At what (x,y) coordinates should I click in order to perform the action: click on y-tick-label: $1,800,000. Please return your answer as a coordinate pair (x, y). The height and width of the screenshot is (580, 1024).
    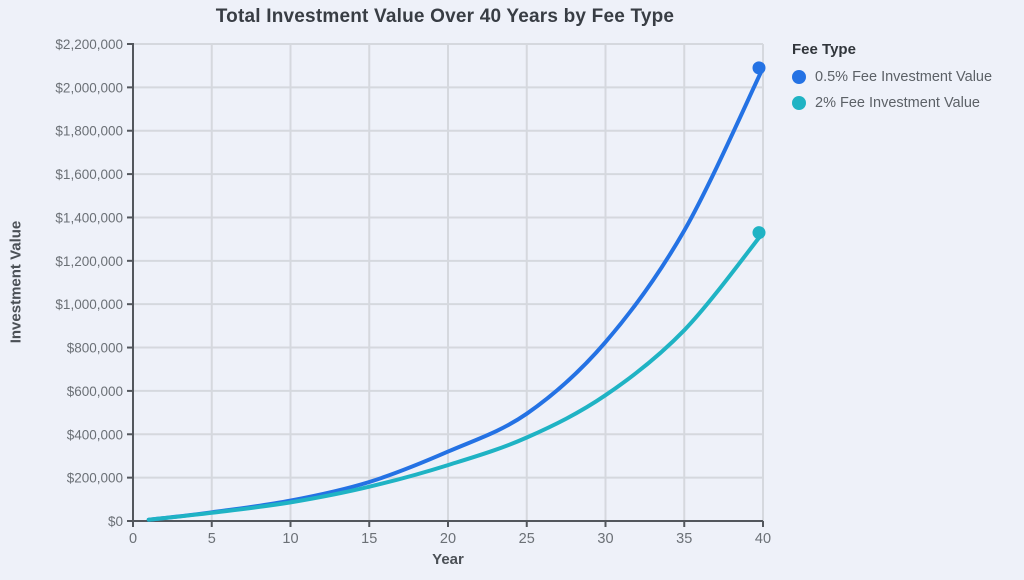
    Looking at the image, I should click on (89, 131).